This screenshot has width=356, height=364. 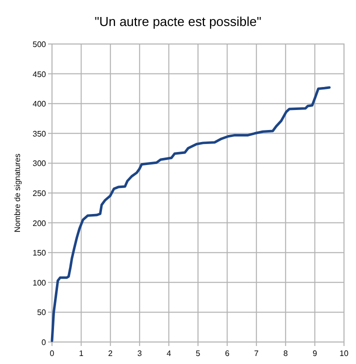 What do you see at coordinates (315, 353) in the screenshot?
I see `x-tick-label: 9` at bounding box center [315, 353].